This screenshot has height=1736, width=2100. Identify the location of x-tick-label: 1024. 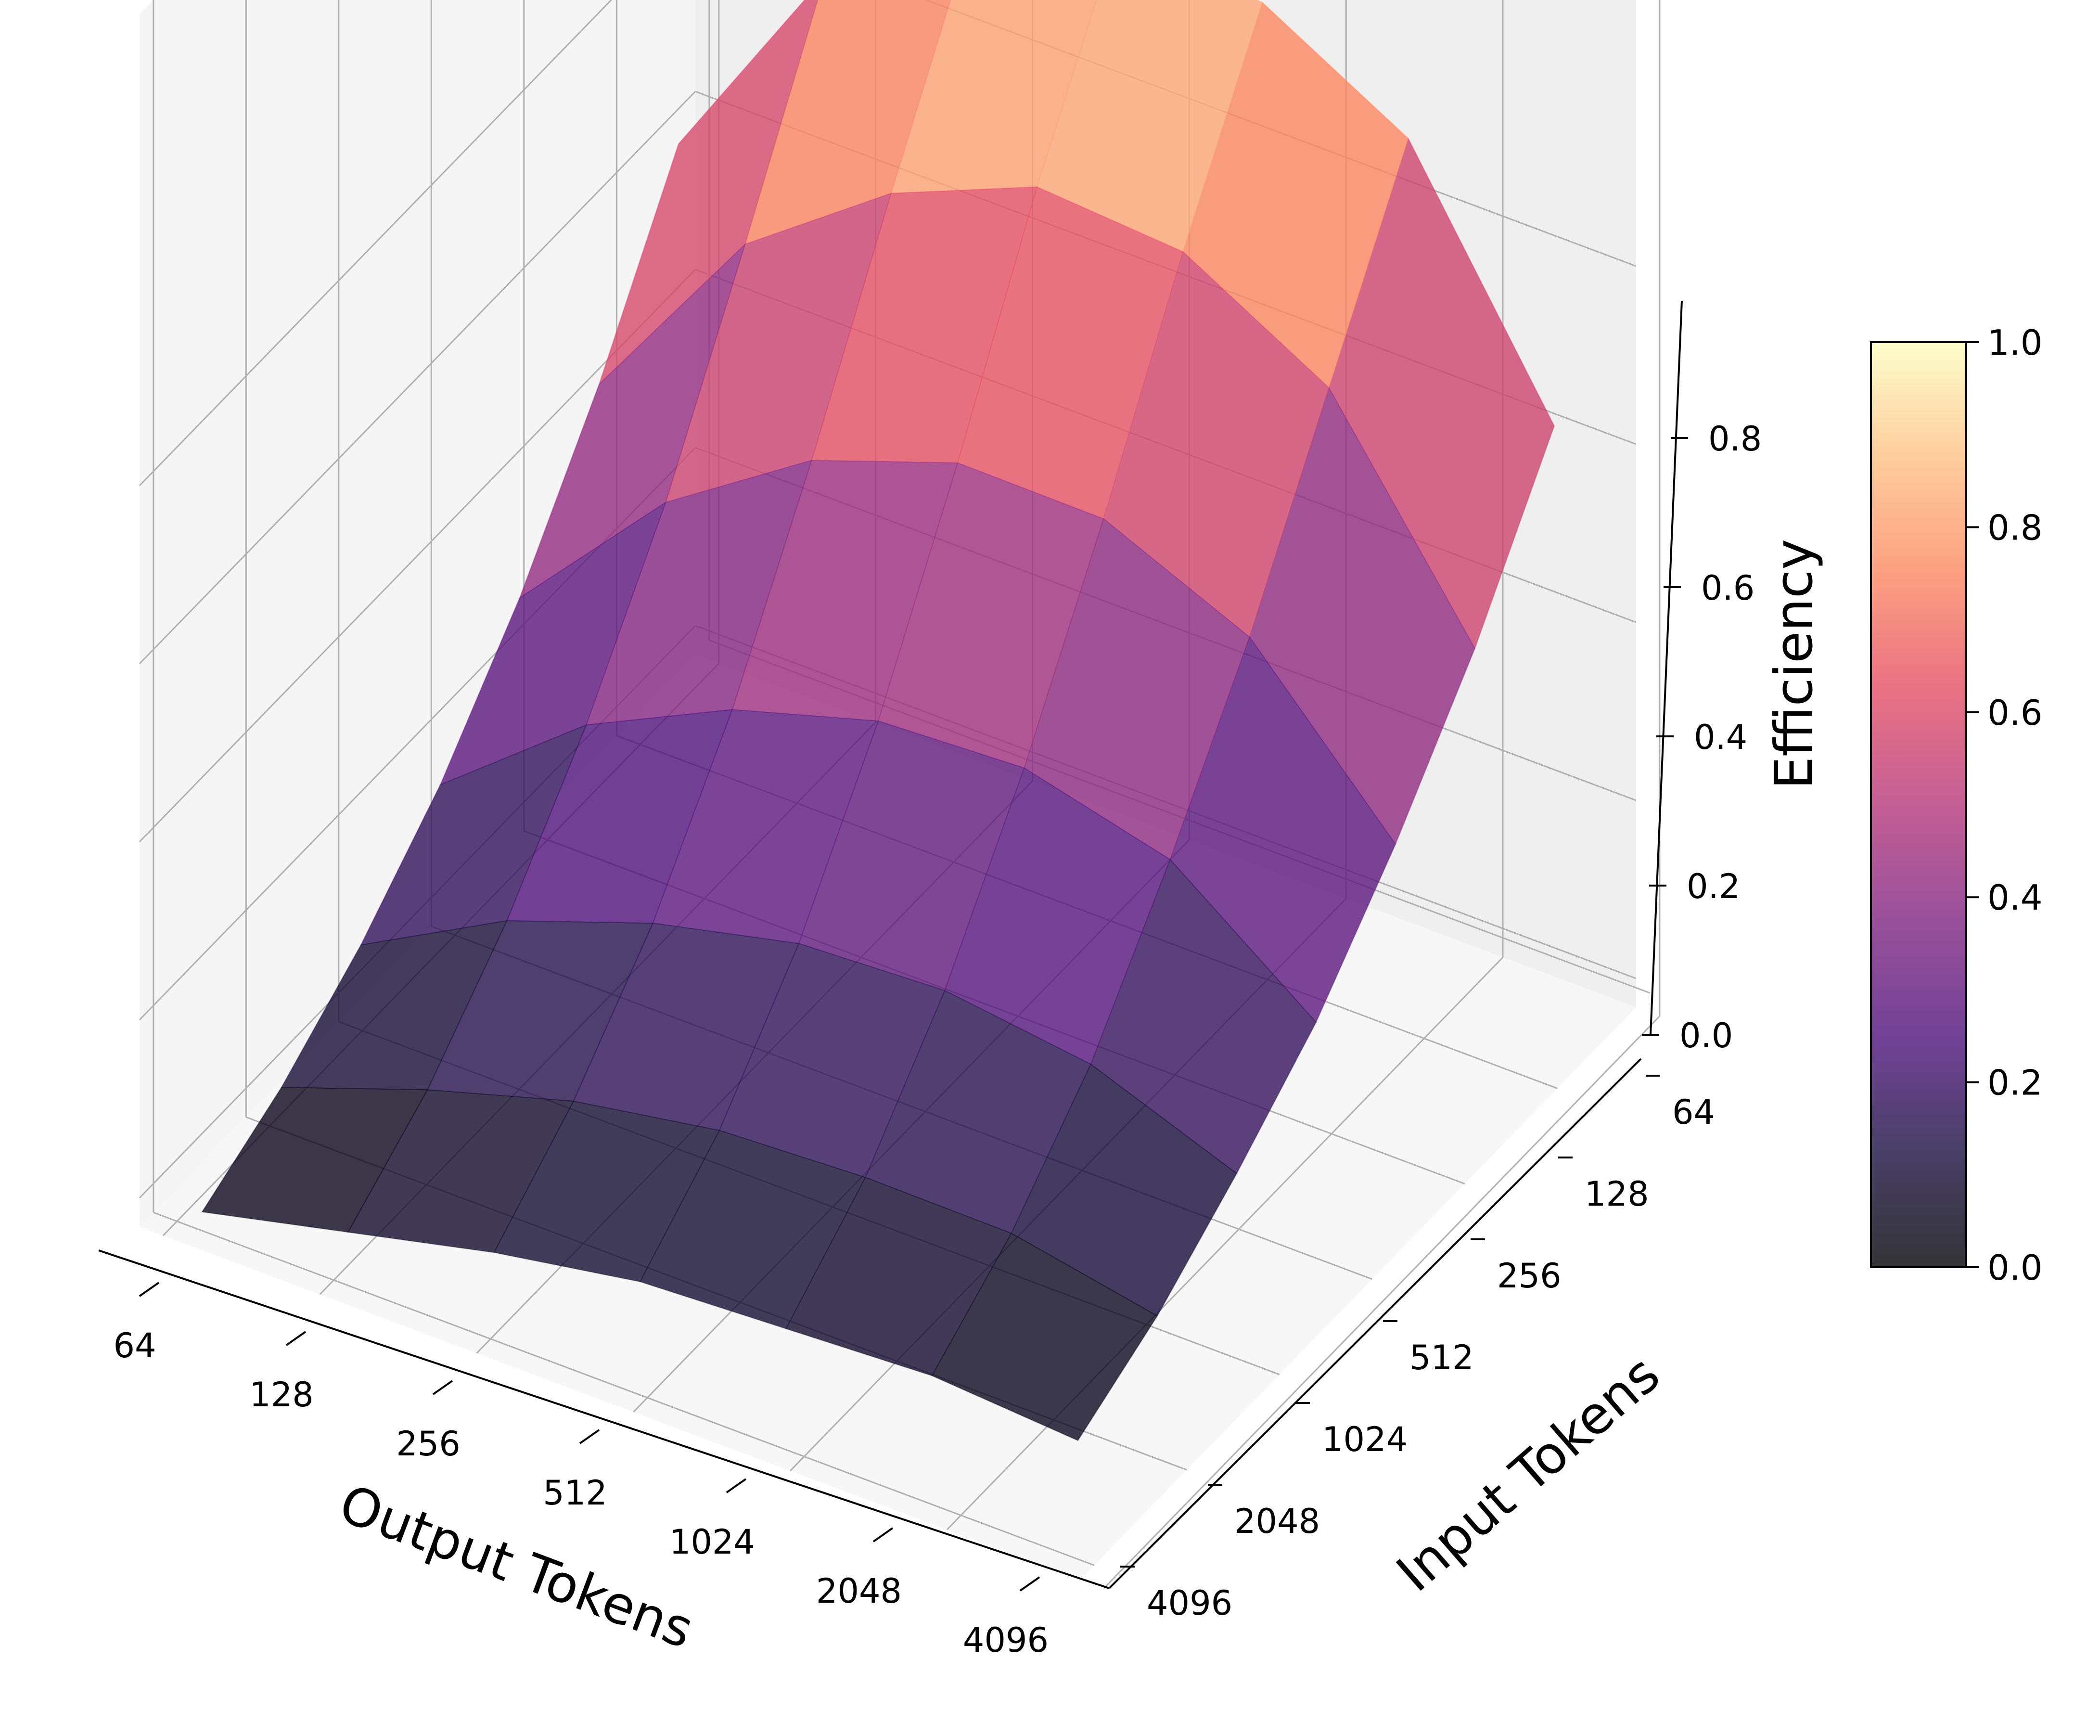
(712, 1542).